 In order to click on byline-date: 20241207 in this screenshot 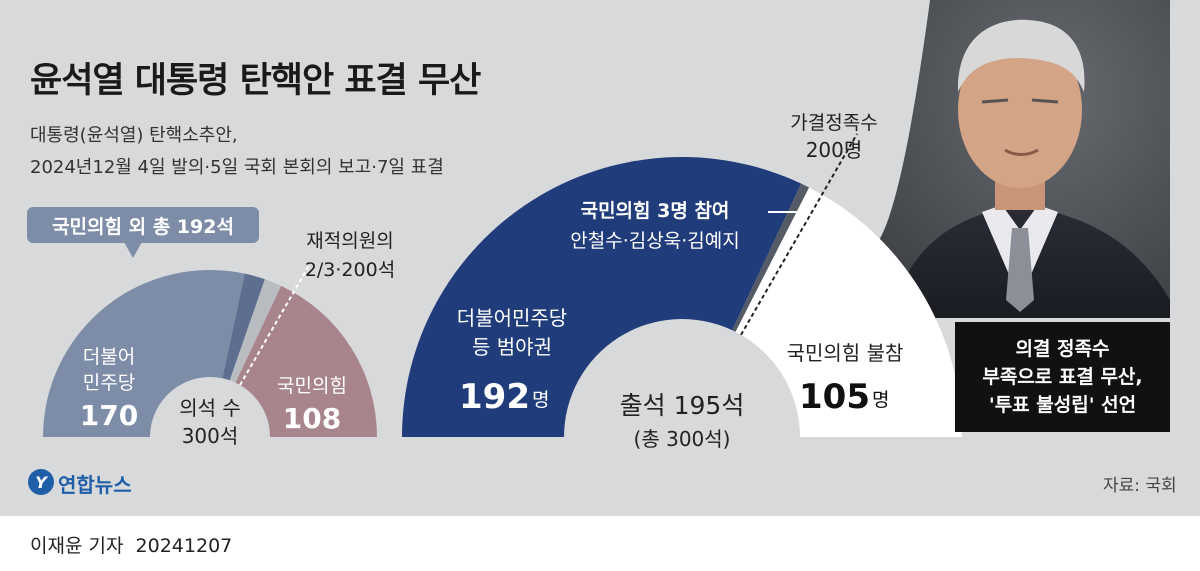, I will do `click(184, 546)`.